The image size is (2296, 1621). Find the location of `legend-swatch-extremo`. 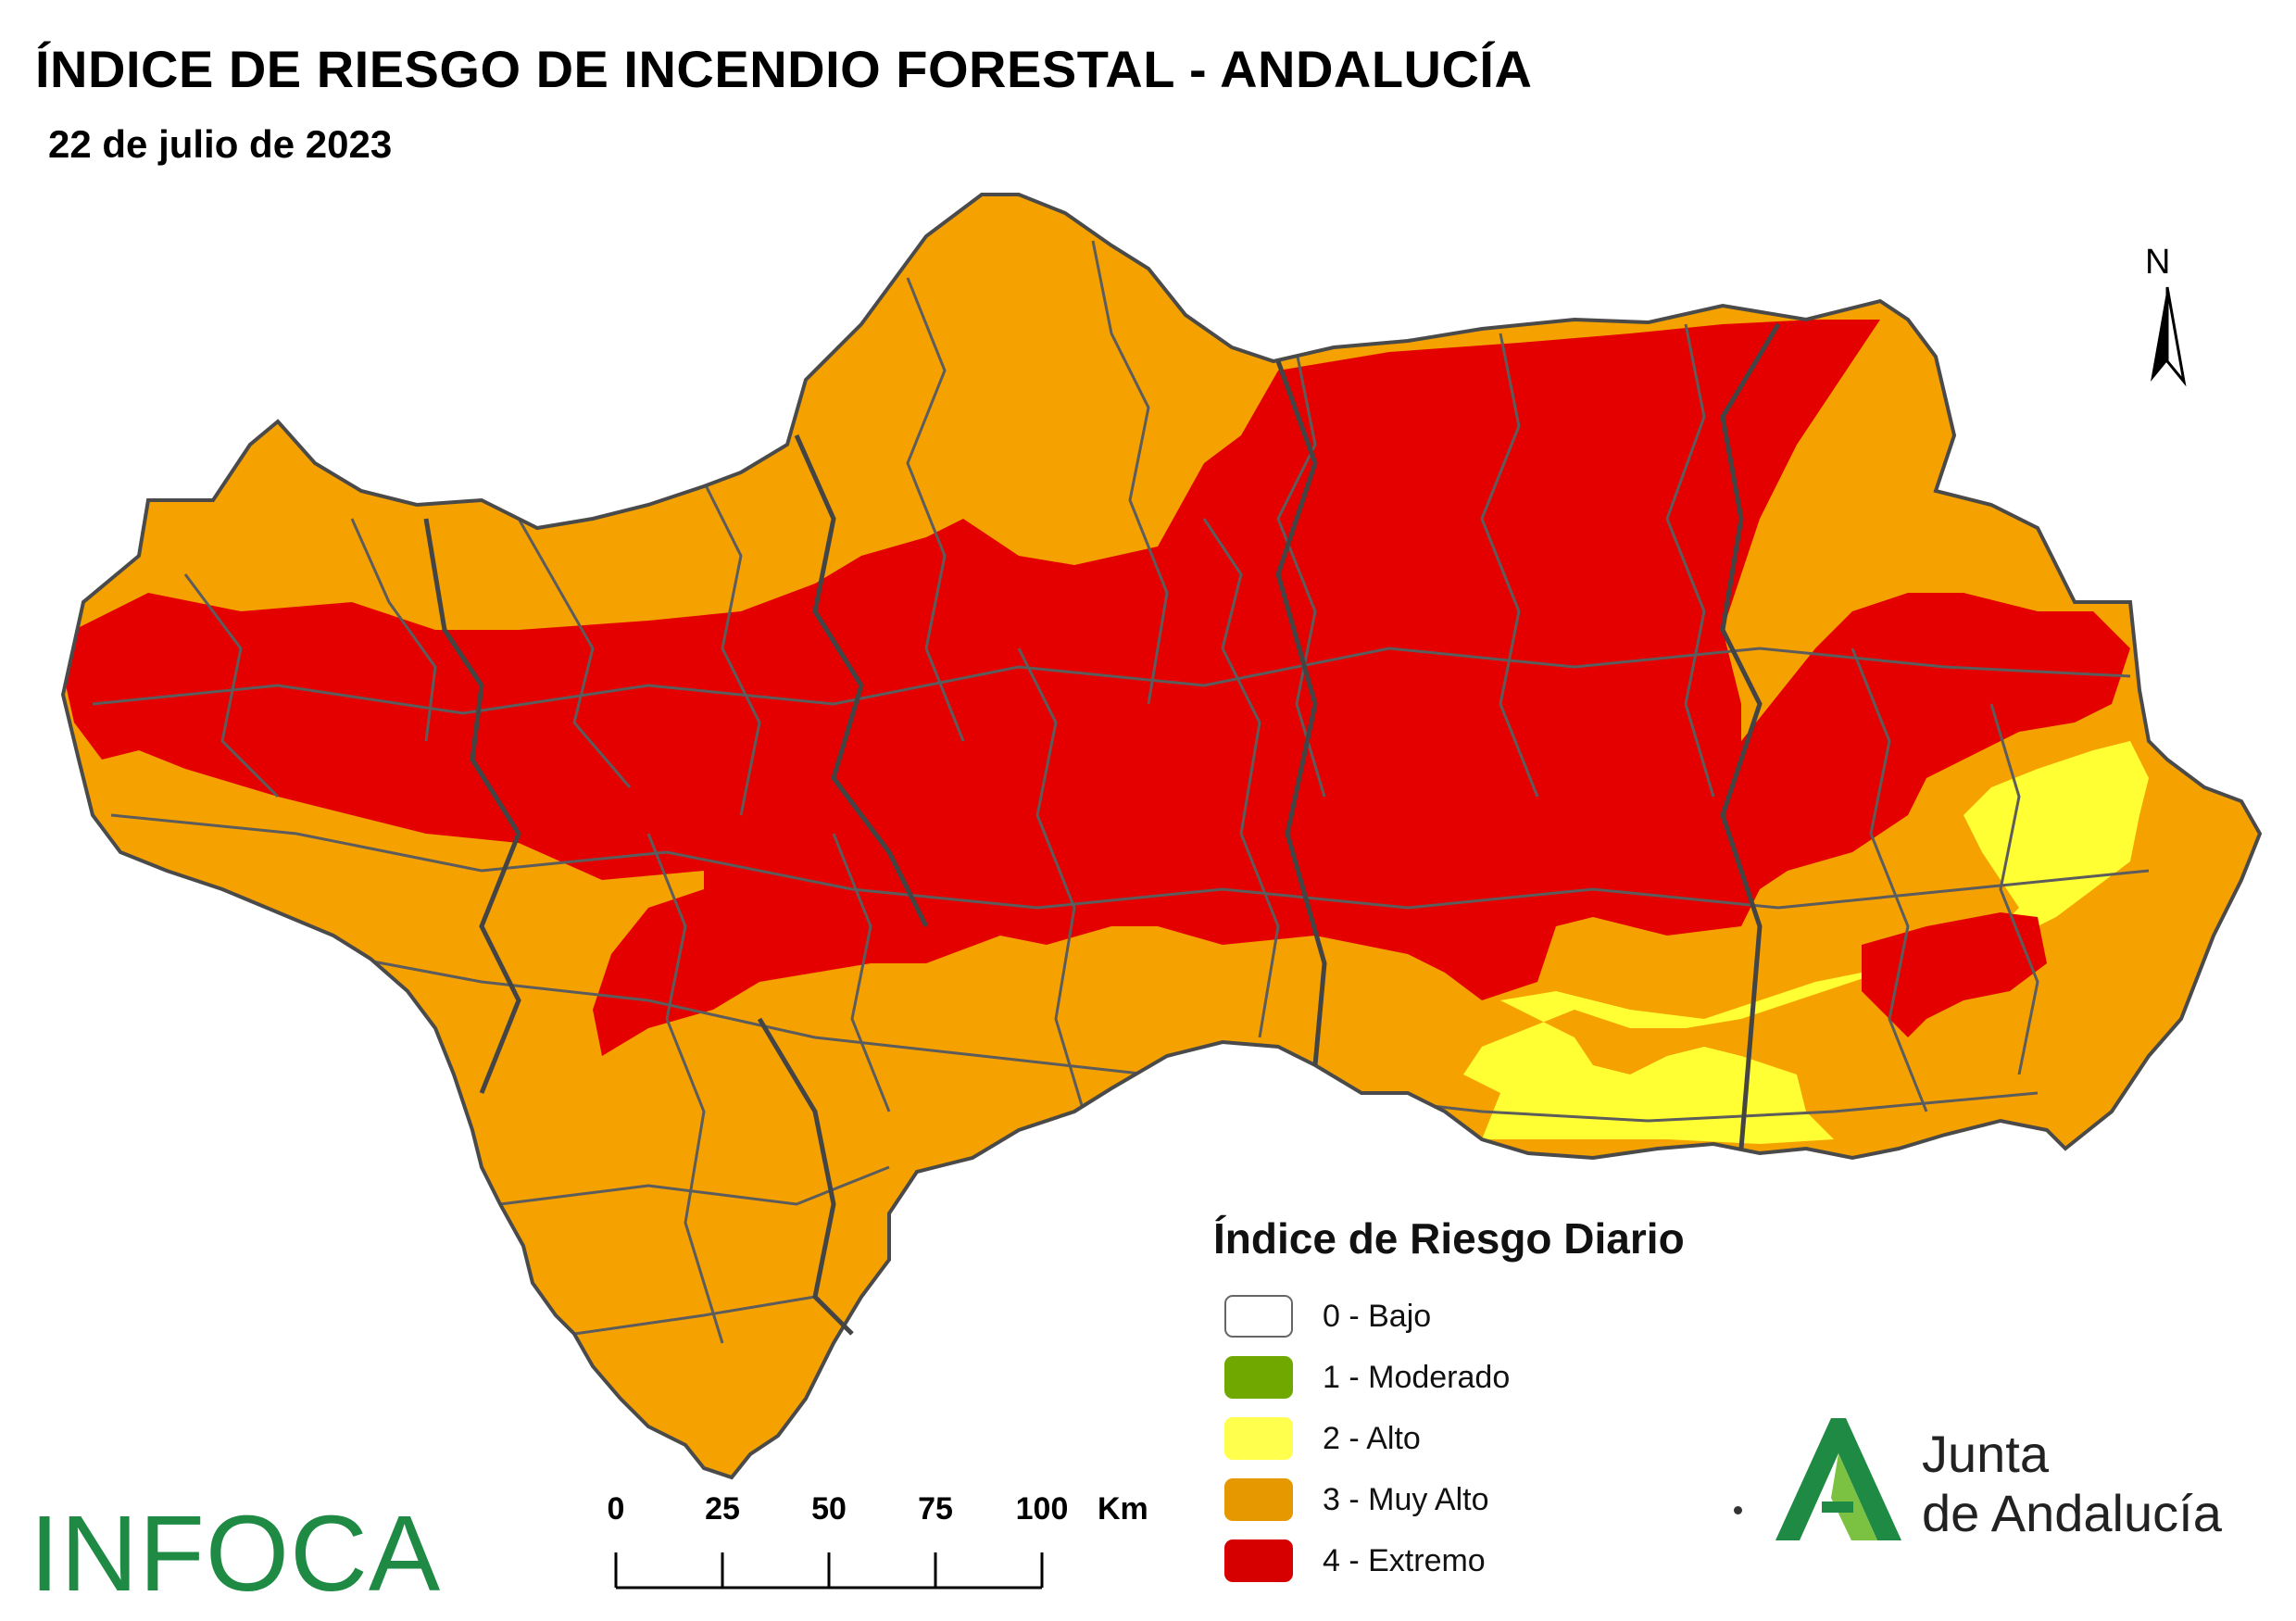

legend-swatch-extremo is located at coordinates (1258, 1560).